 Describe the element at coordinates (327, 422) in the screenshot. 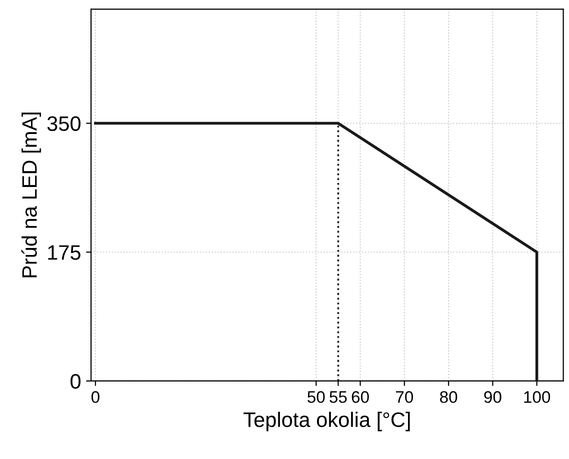

I see `x-axis-title: Teplota okolia [°C]` at that location.